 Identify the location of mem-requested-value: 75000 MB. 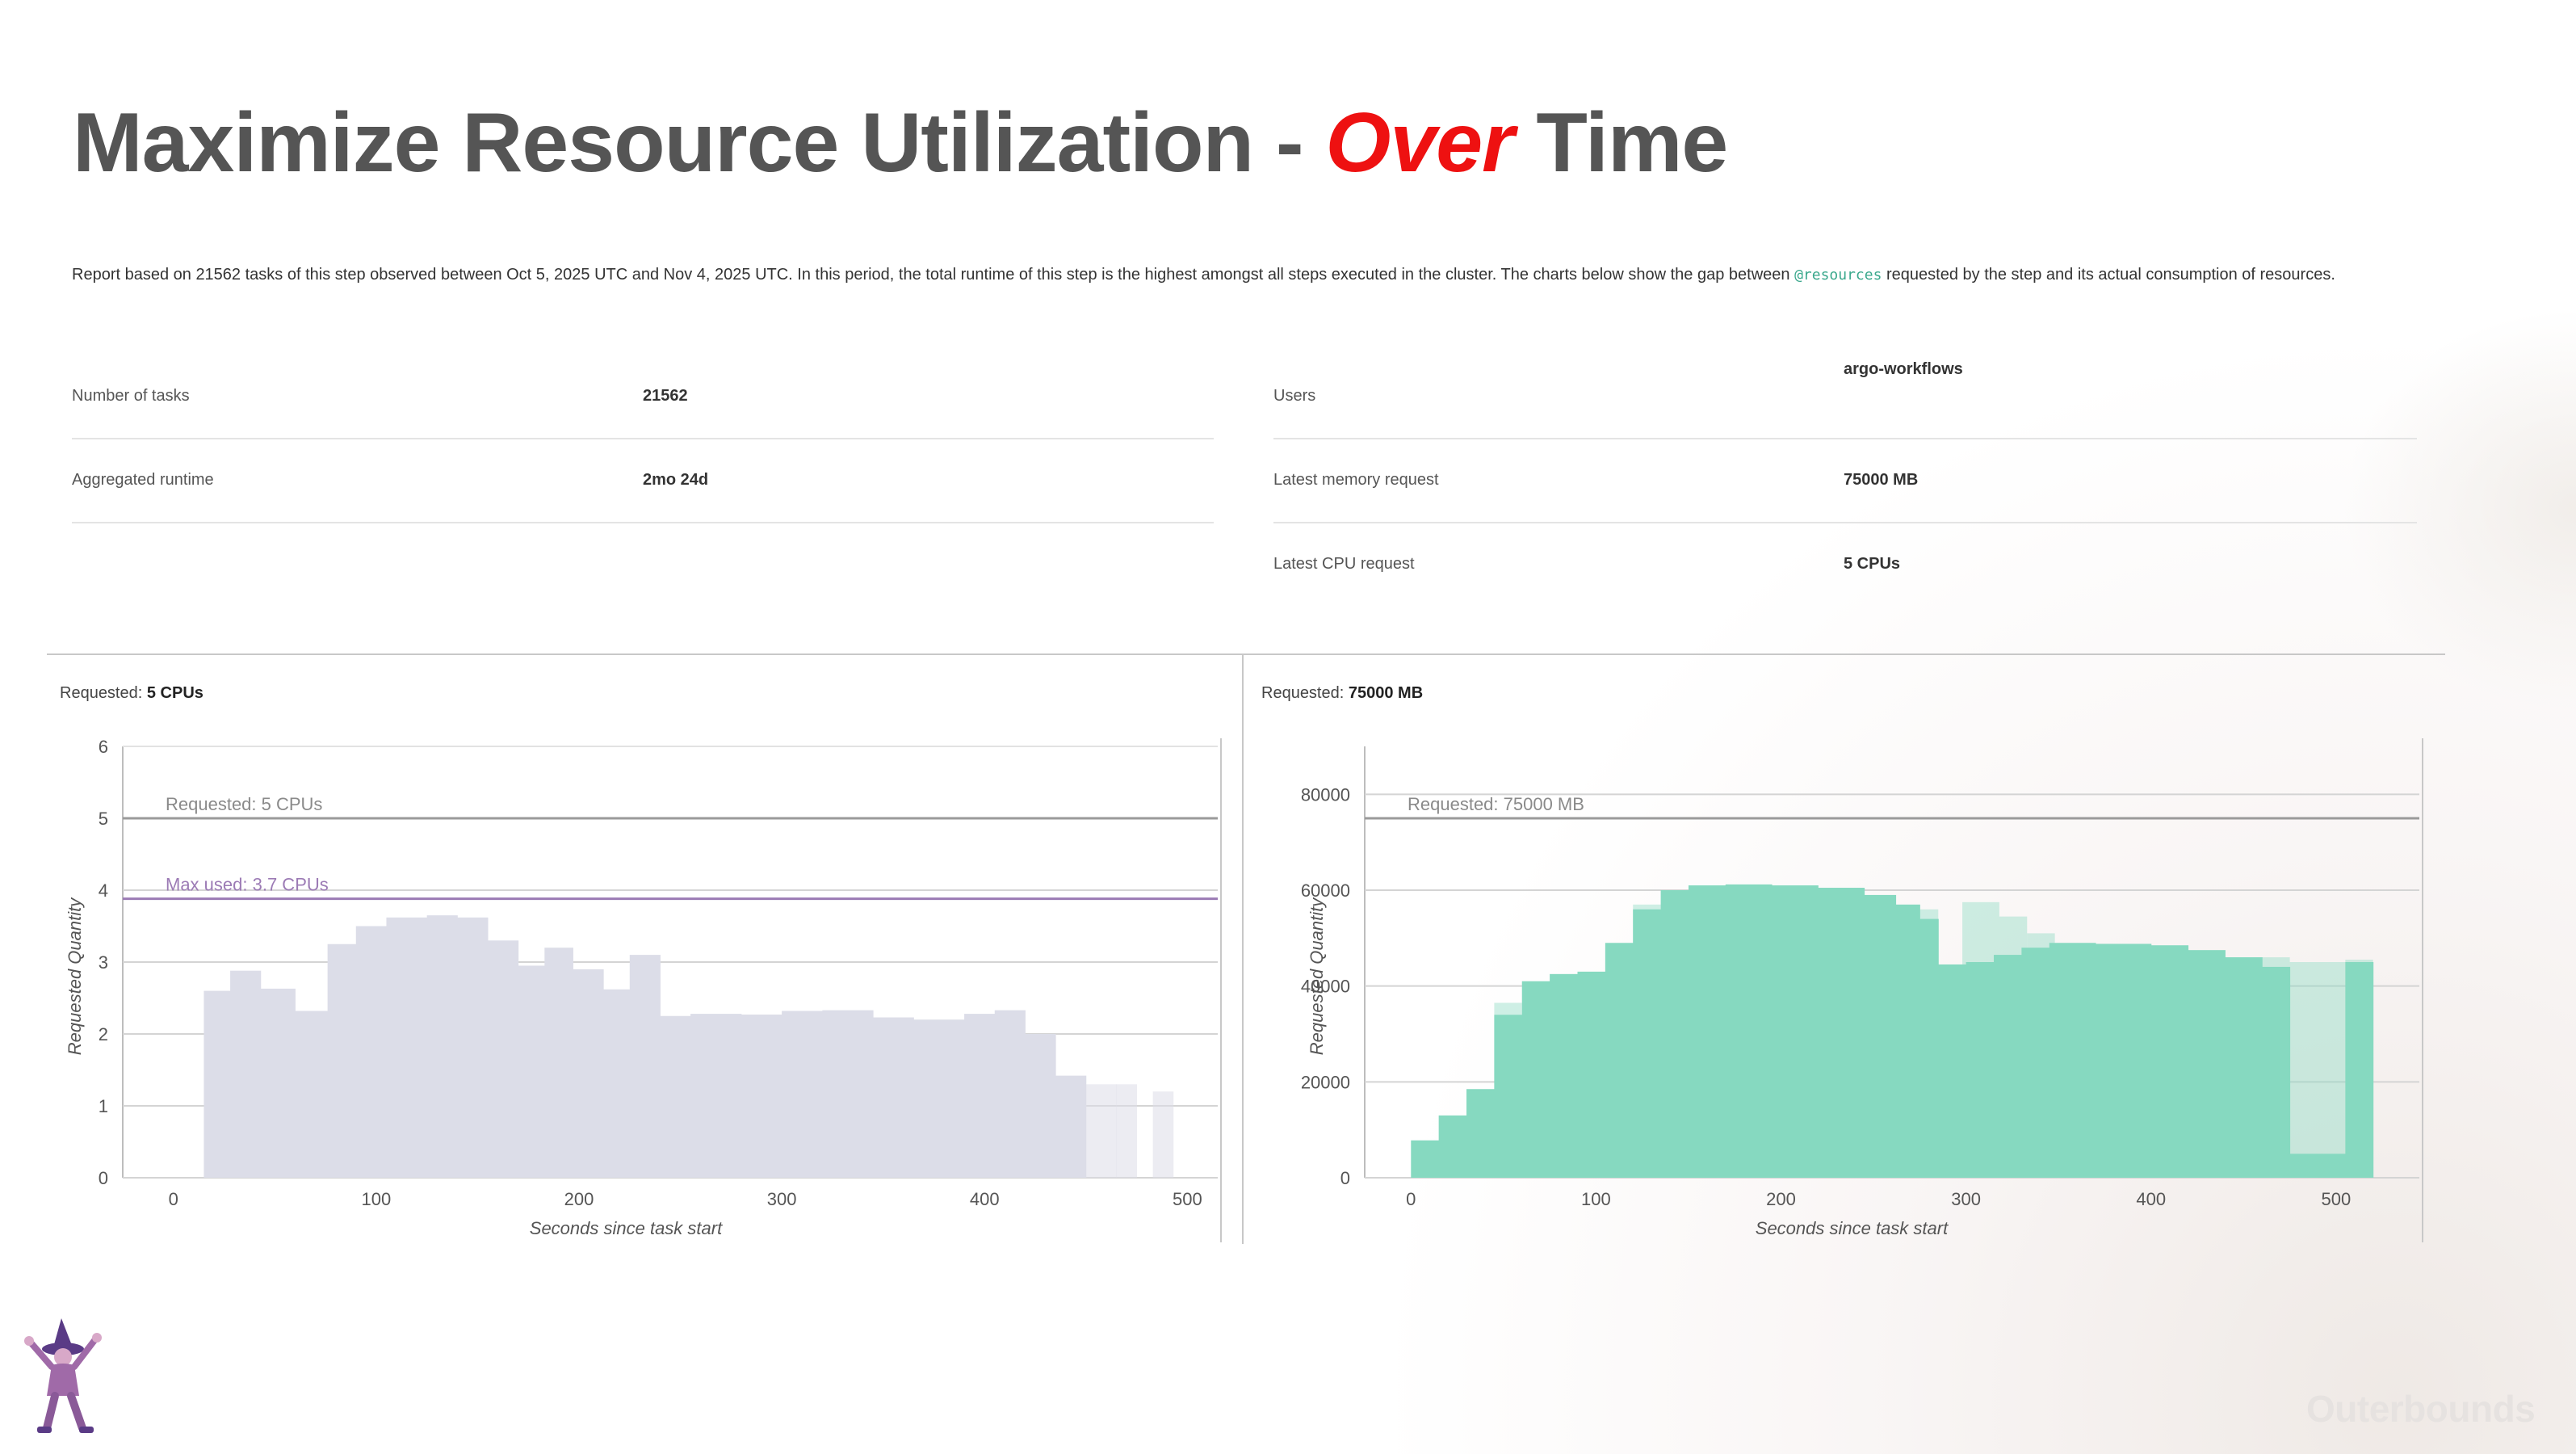
(1386, 693).